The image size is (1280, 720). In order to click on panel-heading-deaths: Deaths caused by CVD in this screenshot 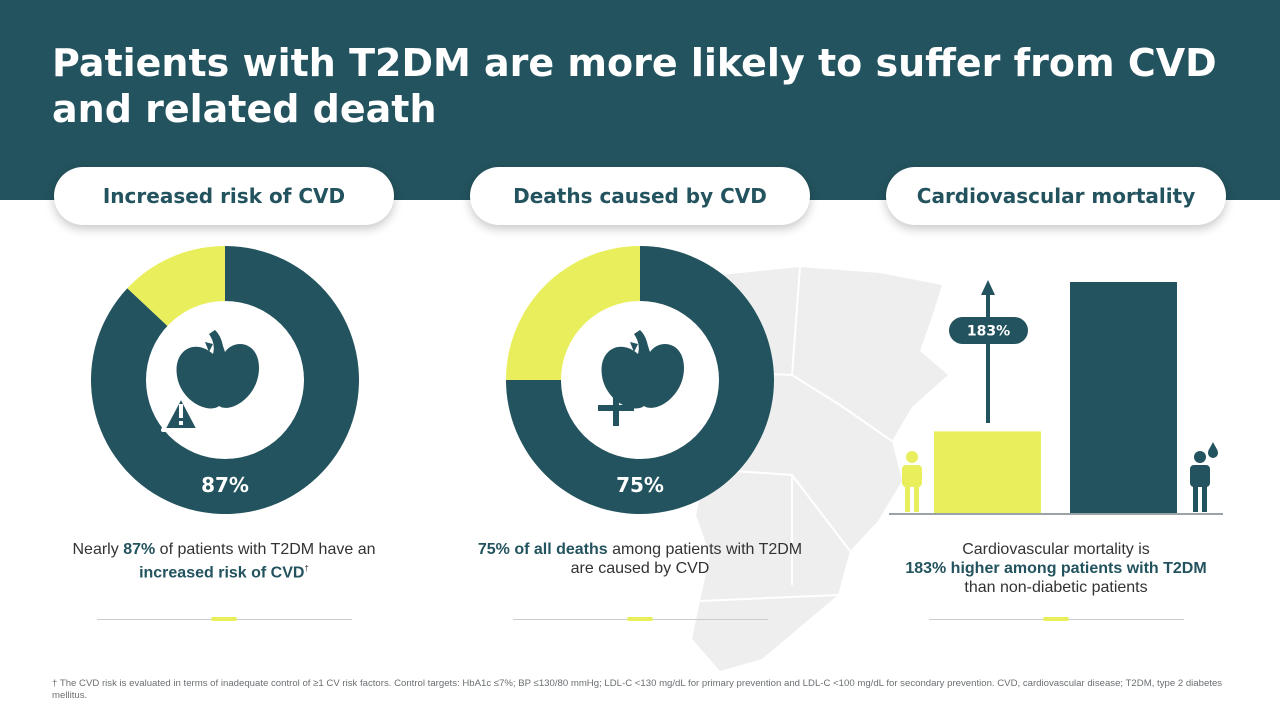, I will do `click(640, 196)`.